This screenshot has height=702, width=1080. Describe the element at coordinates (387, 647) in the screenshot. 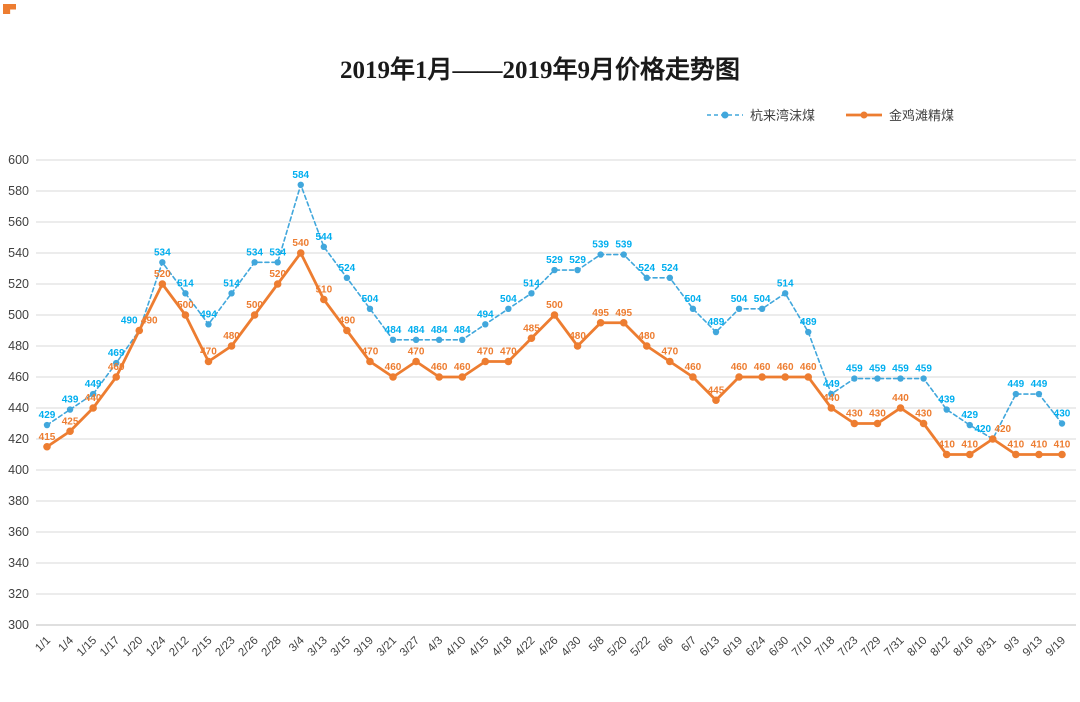

I see `svg-text: 3/21` at that location.